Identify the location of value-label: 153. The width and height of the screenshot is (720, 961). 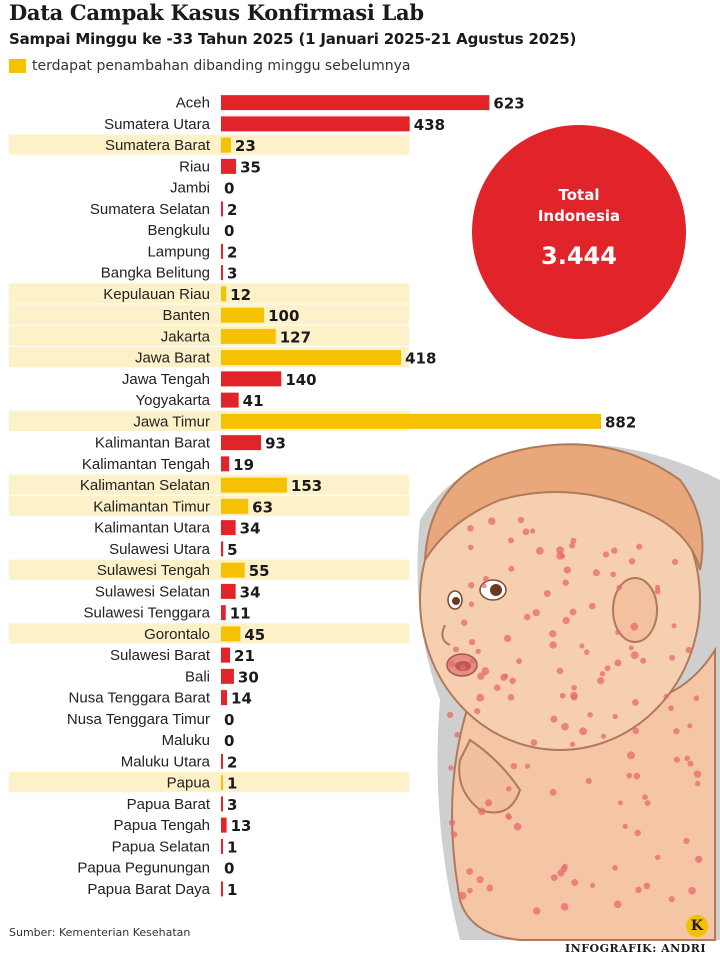
(306, 486).